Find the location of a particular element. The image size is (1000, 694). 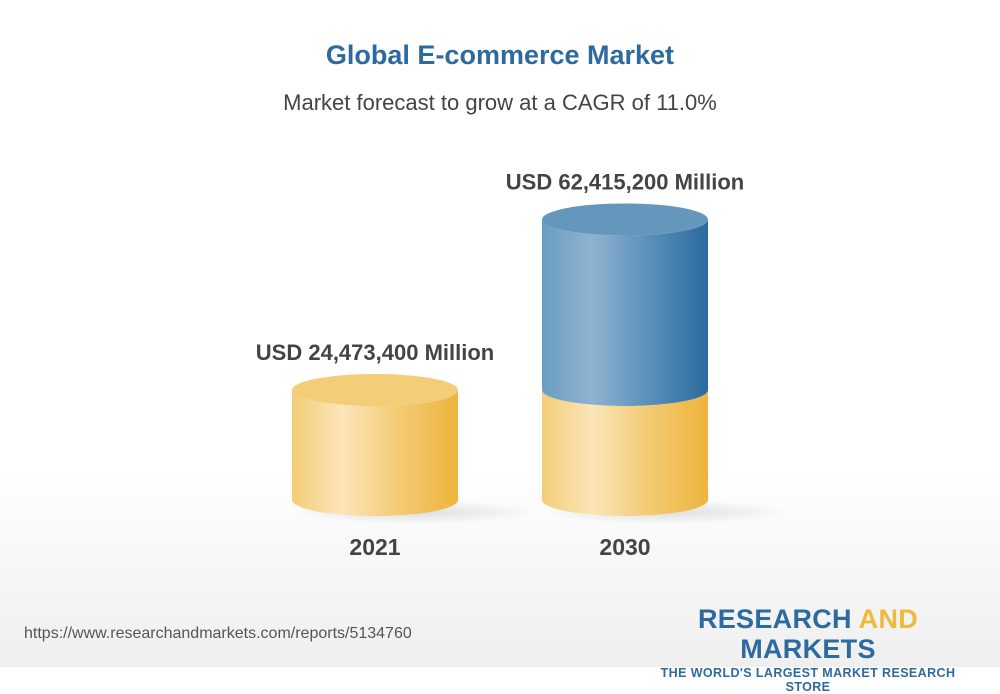

logo-text: MARKETS is located at coordinates (808, 649).